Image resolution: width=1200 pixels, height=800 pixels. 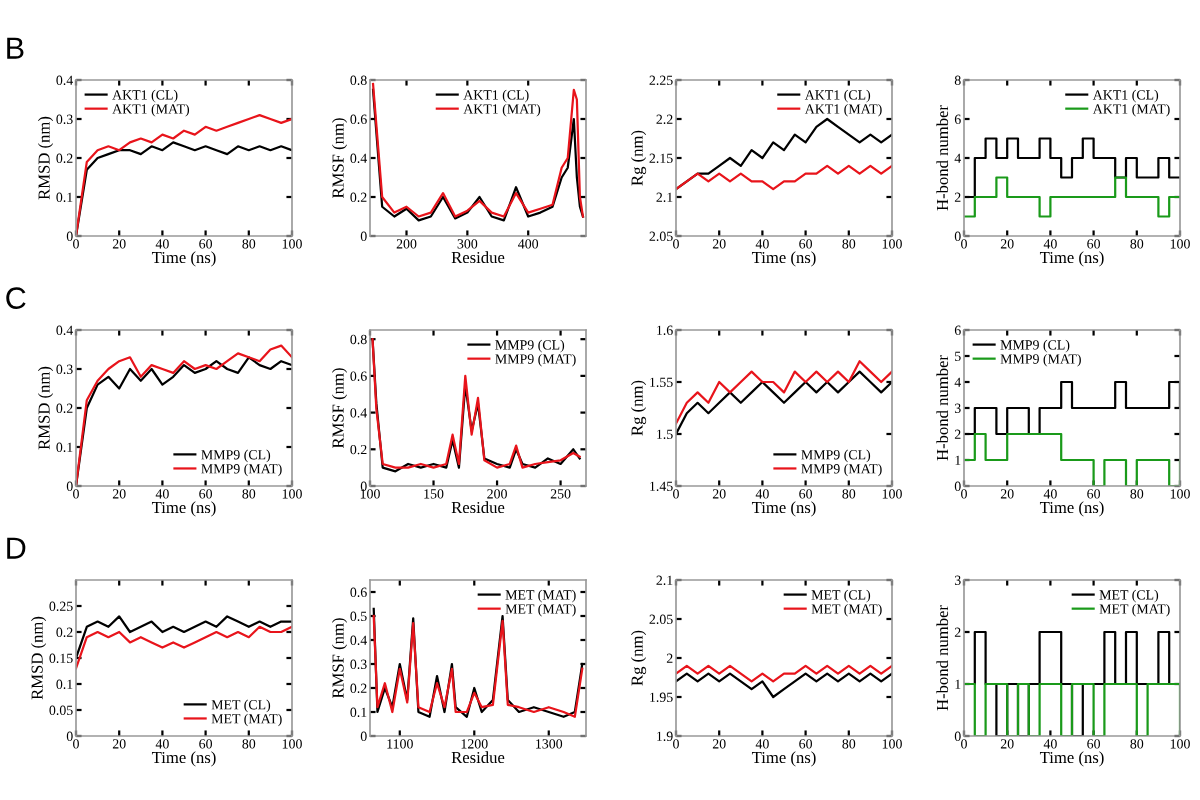 What do you see at coordinates (15, 48) in the screenshot?
I see `chart-title: B` at bounding box center [15, 48].